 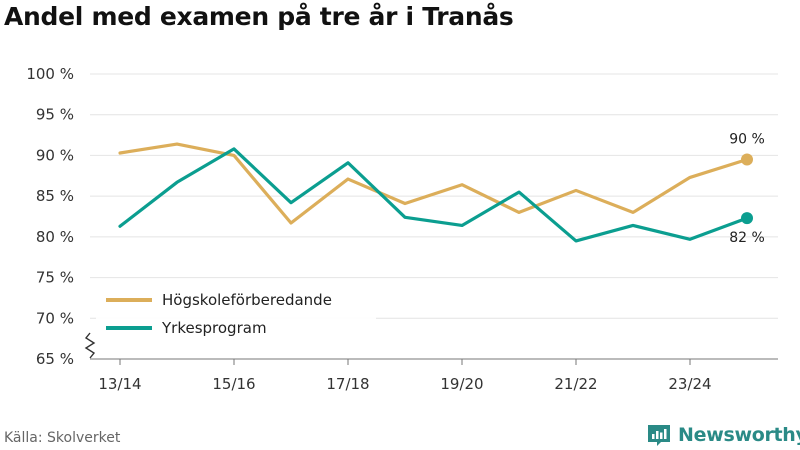 I want to click on brand: Newsworthy, so click(x=723, y=435).